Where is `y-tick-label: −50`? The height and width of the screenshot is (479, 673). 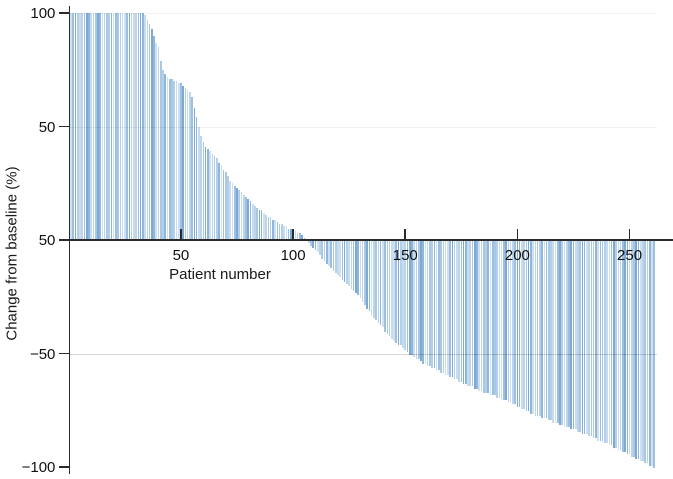
y-tick-label: −50 is located at coordinates (42, 354).